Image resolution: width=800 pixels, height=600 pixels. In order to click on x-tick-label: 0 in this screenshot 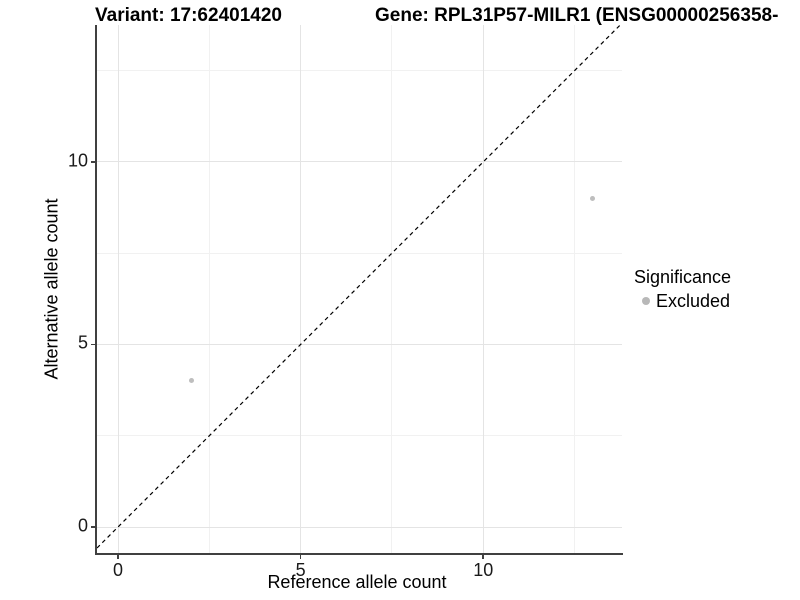, I will do `click(118, 570)`.